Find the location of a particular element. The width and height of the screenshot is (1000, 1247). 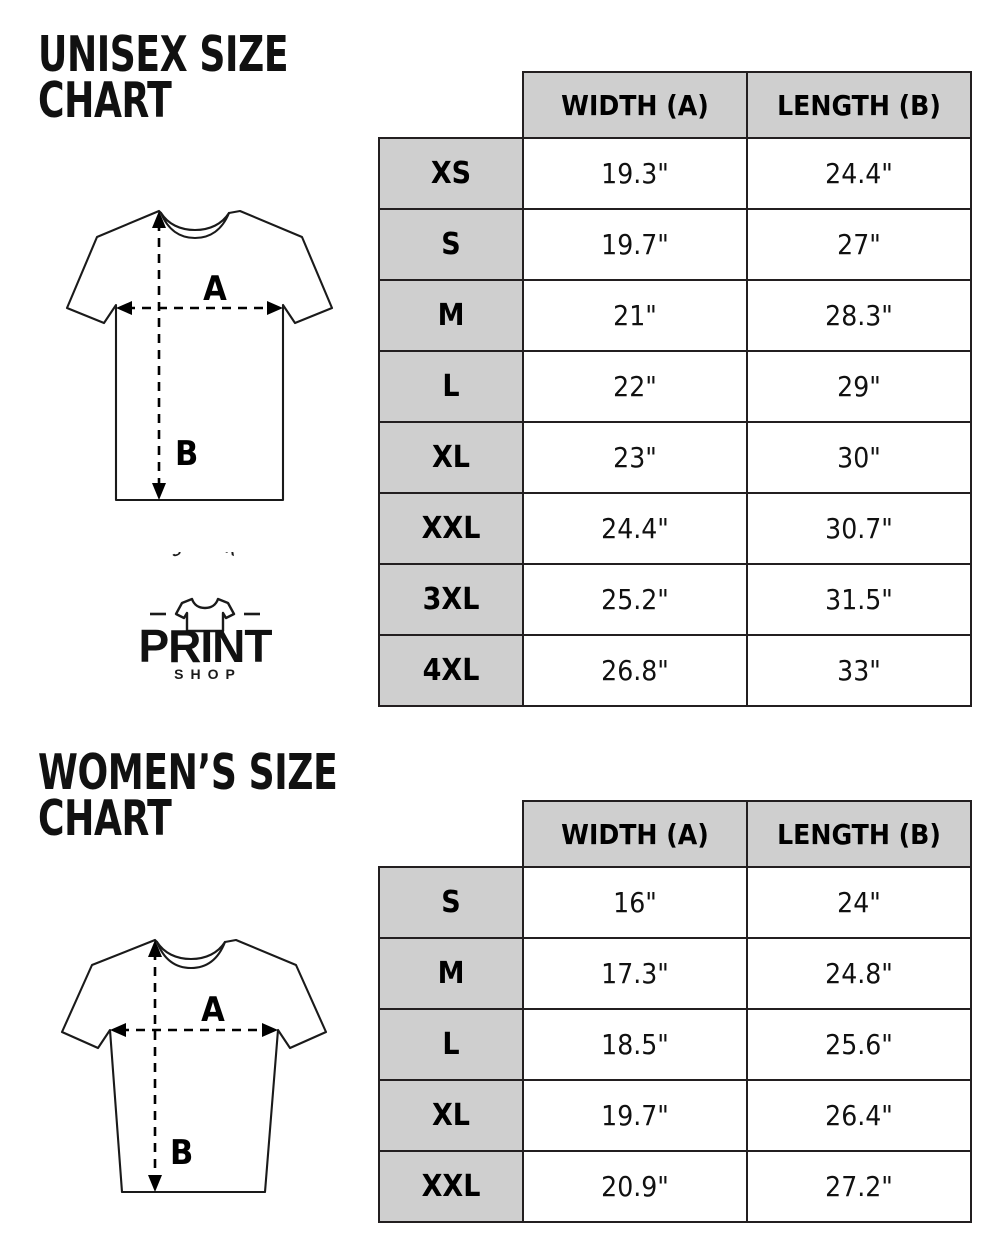

width-value-cell: 25.2" is located at coordinates (635, 599).